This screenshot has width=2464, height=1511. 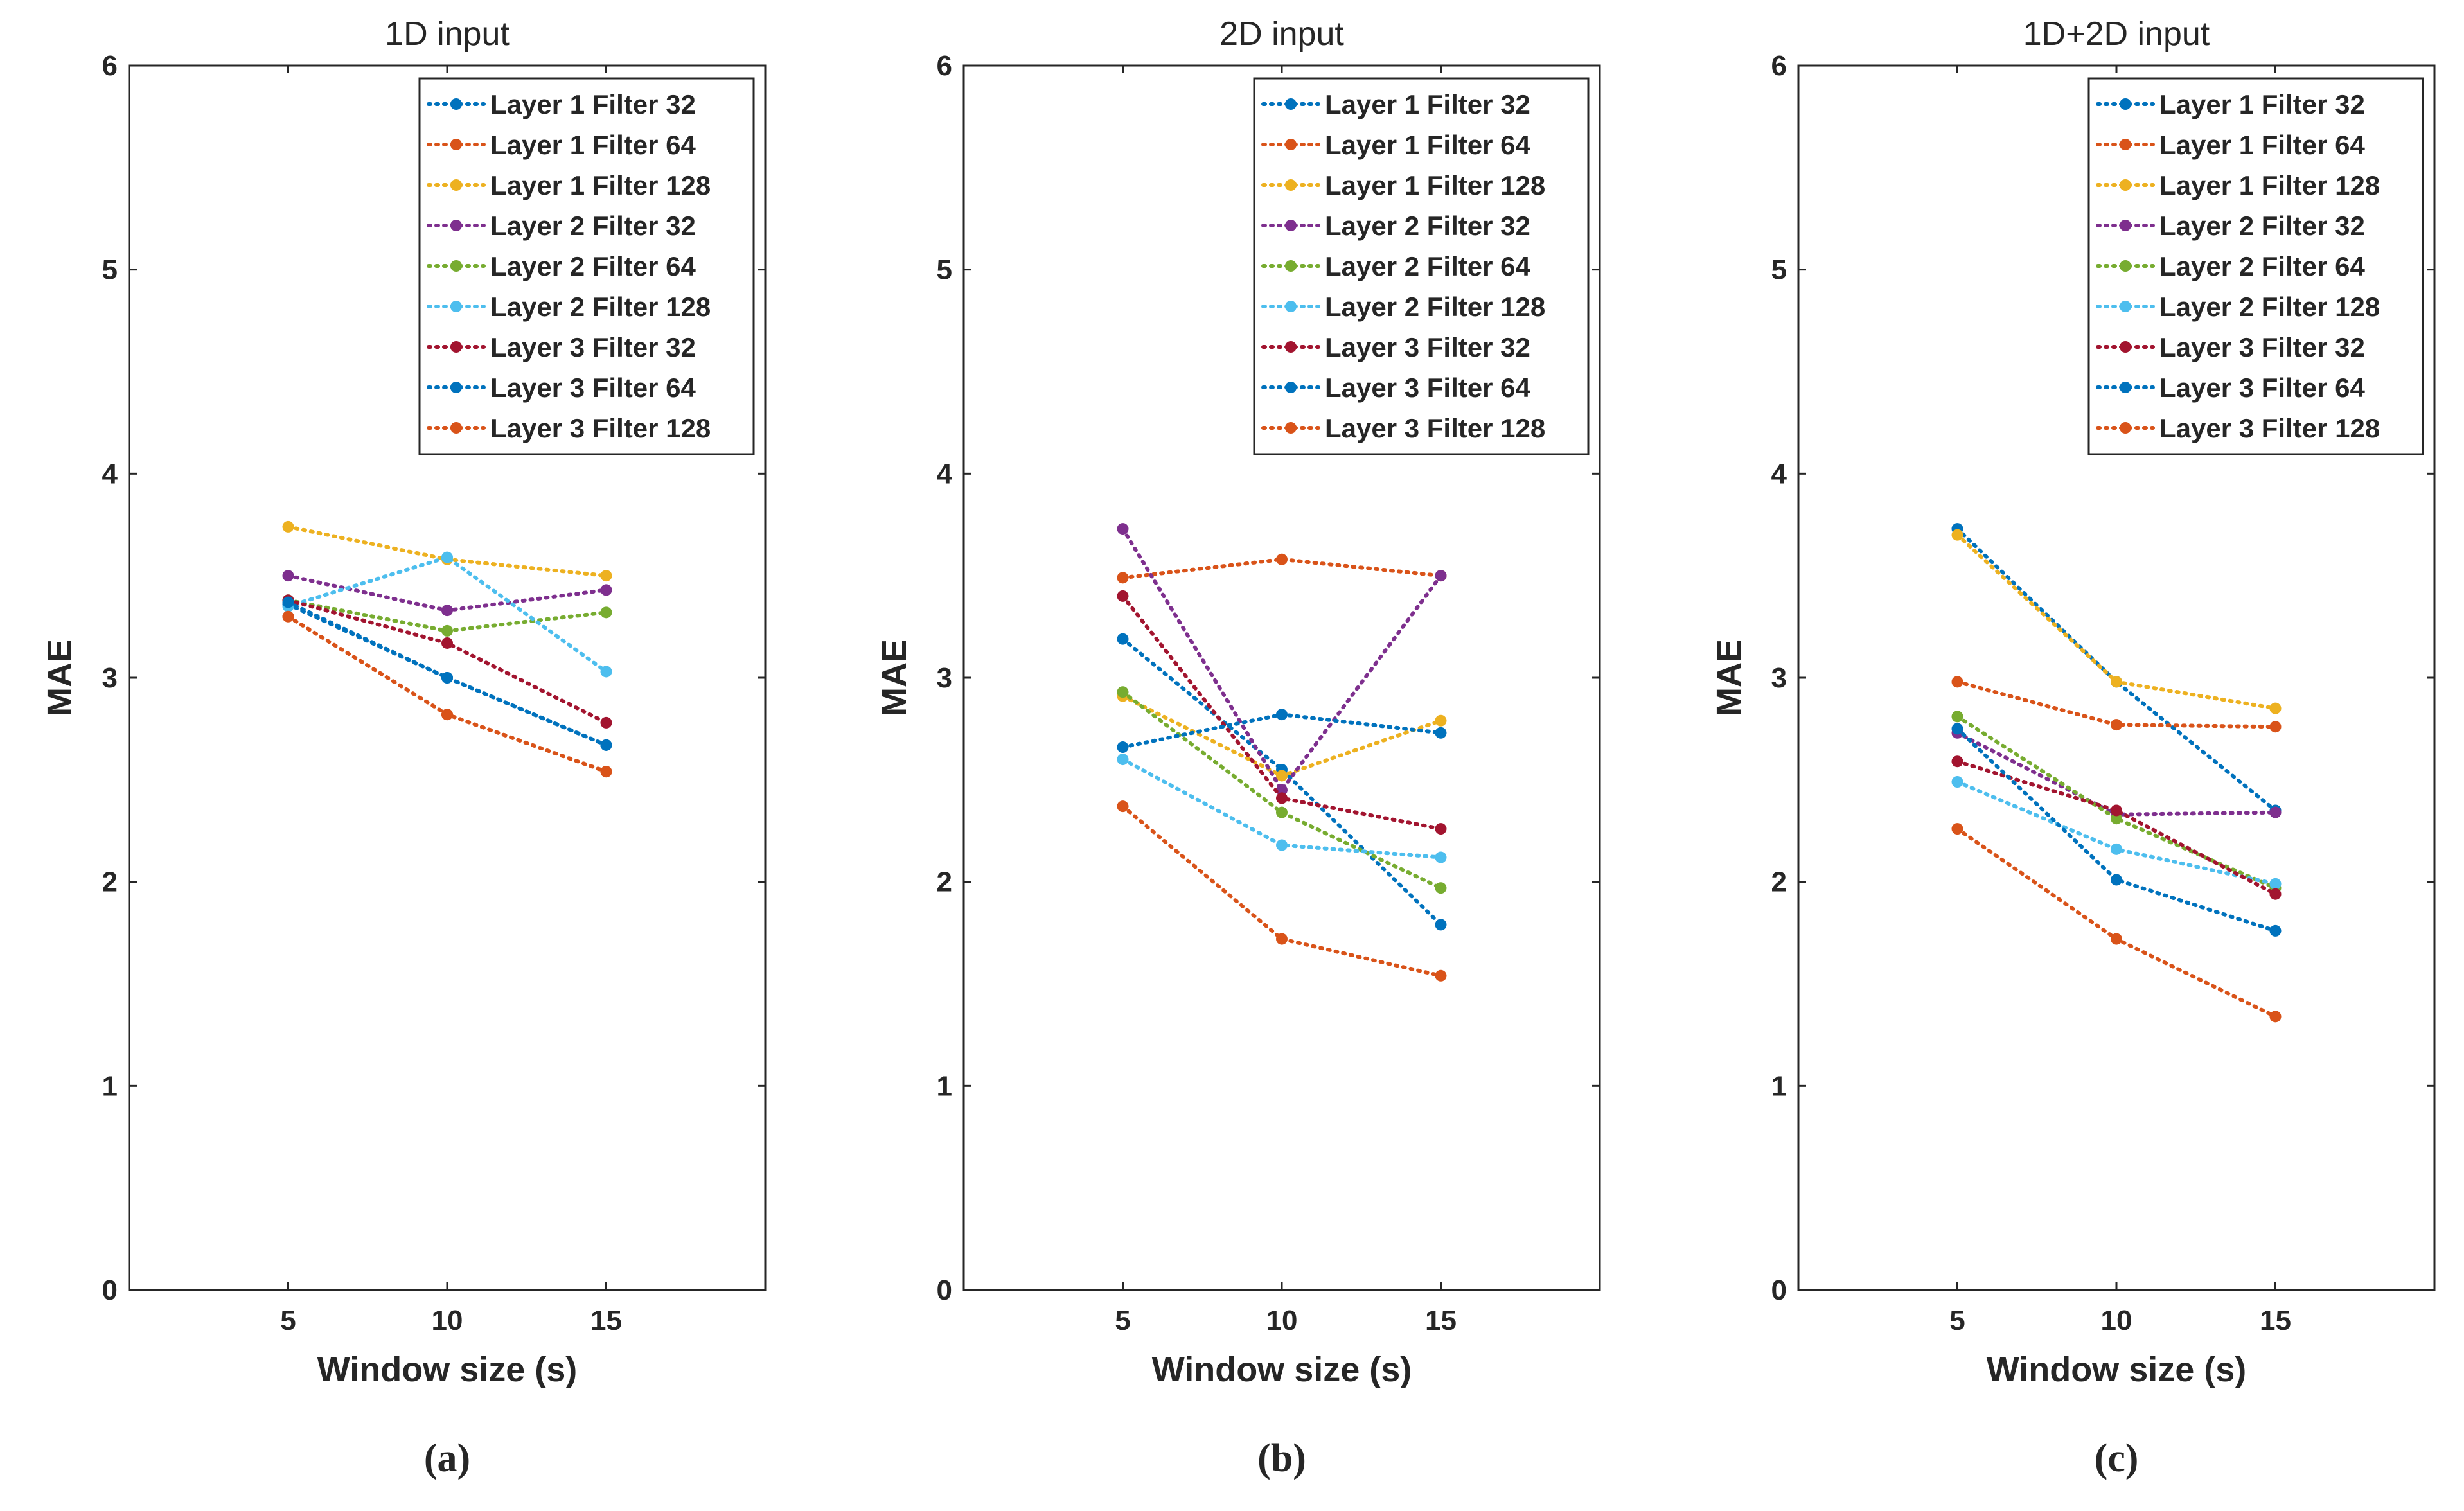 I want to click on chart-title: 1D+2D input, so click(x=2116, y=34).